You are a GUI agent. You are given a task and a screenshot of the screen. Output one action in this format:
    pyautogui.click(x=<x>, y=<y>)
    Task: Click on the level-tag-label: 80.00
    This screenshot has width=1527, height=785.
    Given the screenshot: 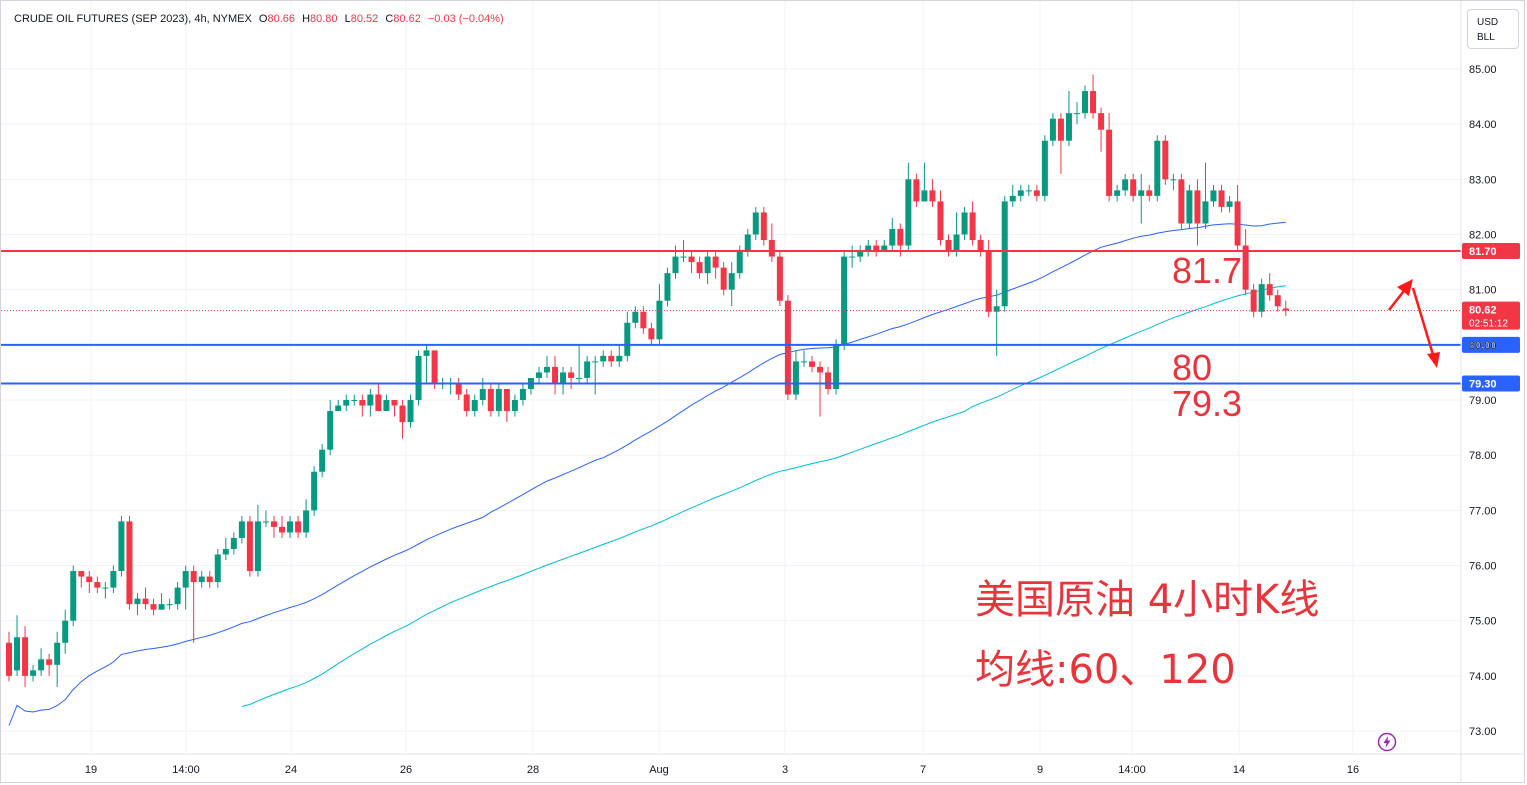 What is the action you would take?
    pyautogui.click(x=1483, y=346)
    